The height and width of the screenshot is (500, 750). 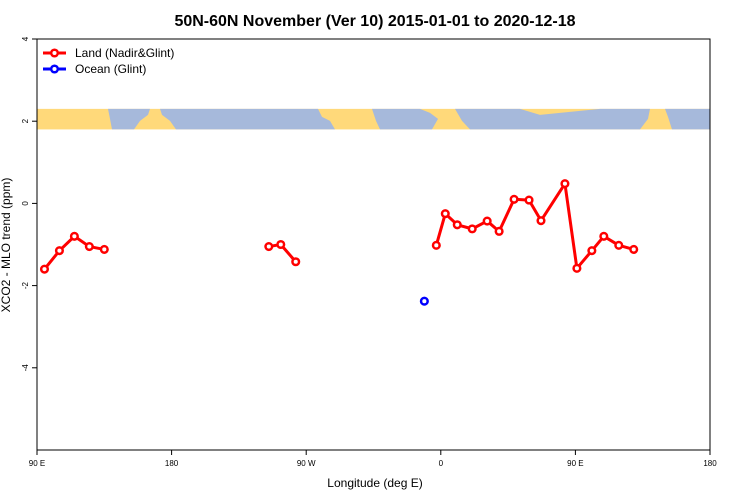 I want to click on x-tick-label-3: 0, so click(x=441, y=463).